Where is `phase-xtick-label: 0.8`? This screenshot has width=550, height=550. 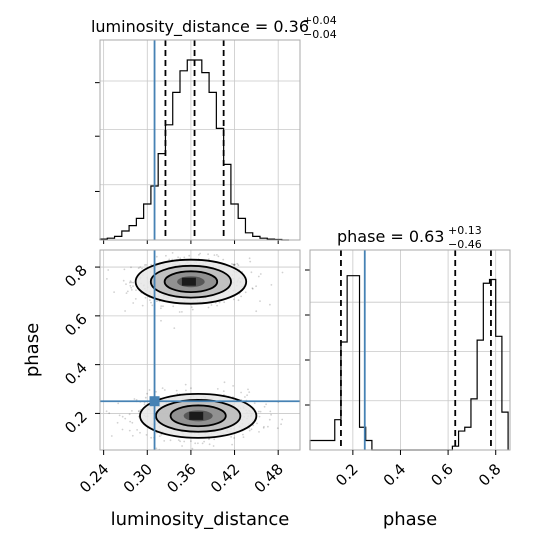
phase-xtick-label: 0.8 is located at coordinates (490, 475).